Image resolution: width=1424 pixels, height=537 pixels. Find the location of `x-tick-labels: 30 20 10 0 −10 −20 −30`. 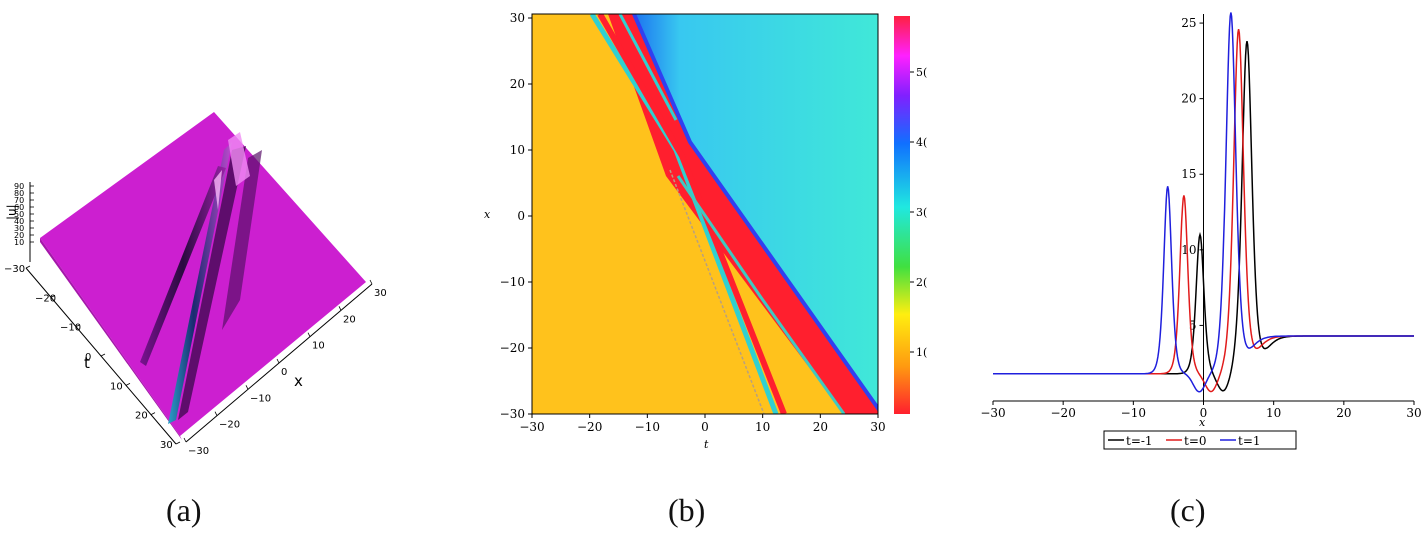

x-tick-labels: 30 20 10 0 −10 −20 −30 is located at coordinates (285, 368).